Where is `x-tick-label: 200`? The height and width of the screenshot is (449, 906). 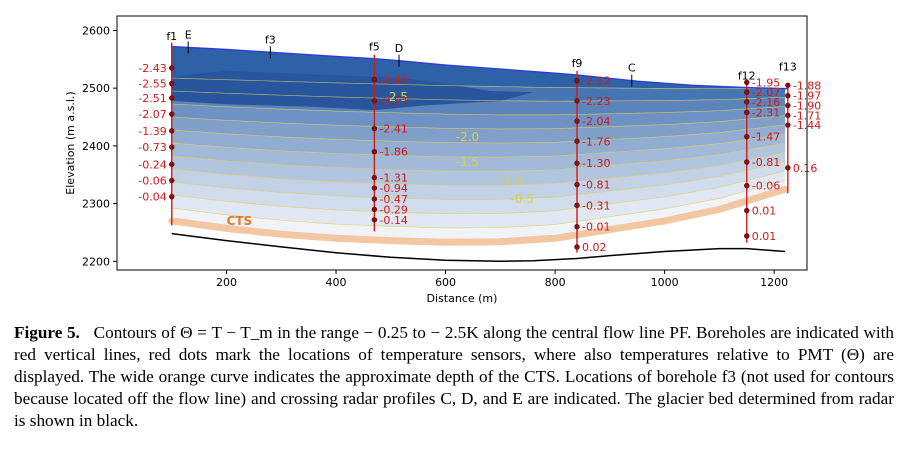 x-tick-label: 200 is located at coordinates (226, 282).